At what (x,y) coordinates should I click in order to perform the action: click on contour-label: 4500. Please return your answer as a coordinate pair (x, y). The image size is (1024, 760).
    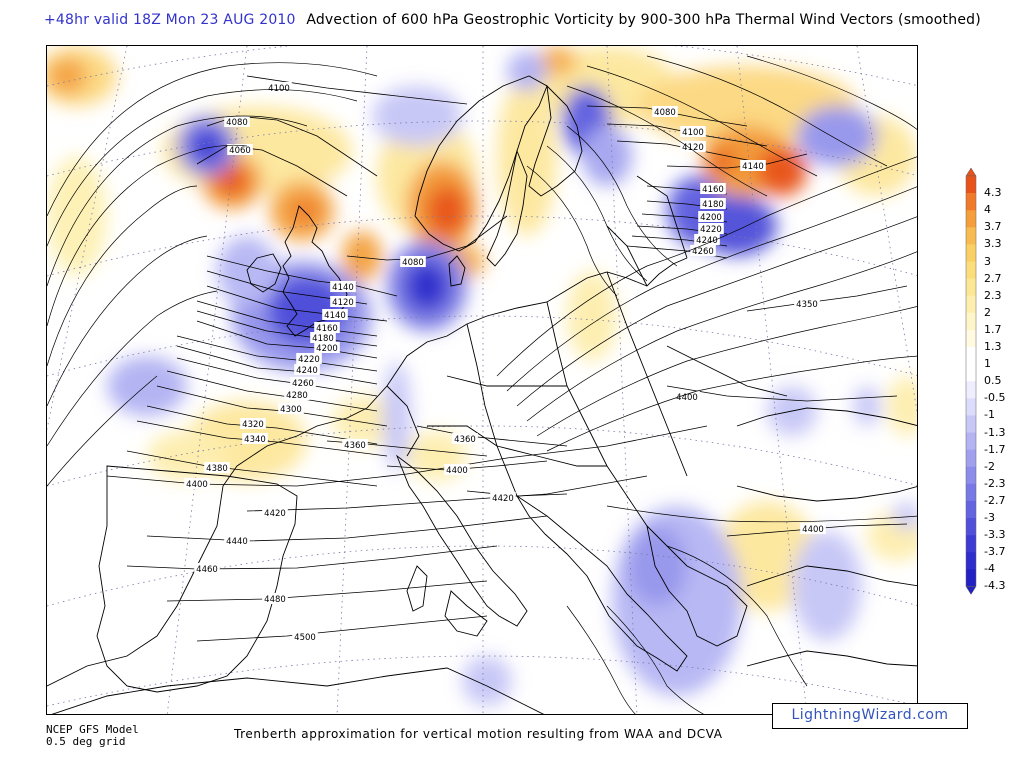
    Looking at the image, I should click on (305, 638).